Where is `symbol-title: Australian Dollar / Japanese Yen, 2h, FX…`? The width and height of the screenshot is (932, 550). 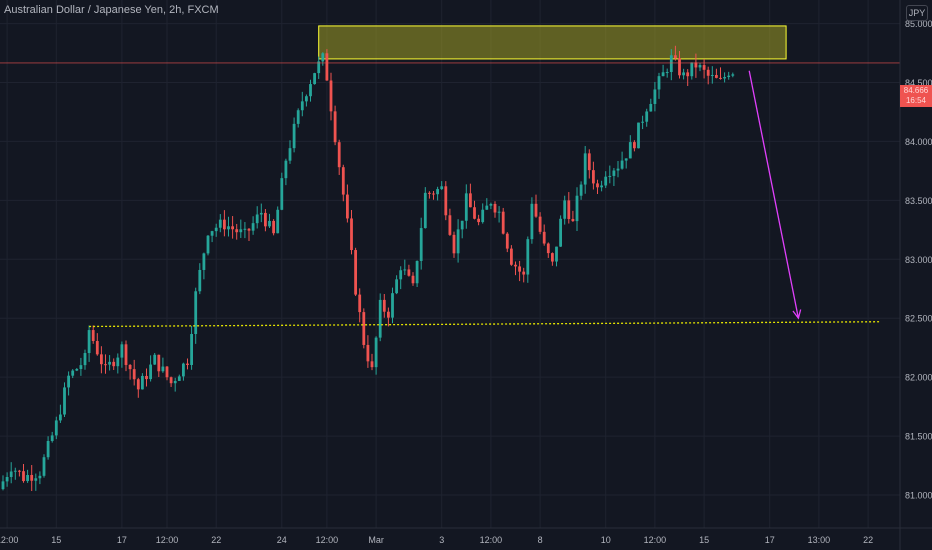
symbol-title: Australian Dollar / Japanese Yen, 2h, FX… is located at coordinates (111, 10).